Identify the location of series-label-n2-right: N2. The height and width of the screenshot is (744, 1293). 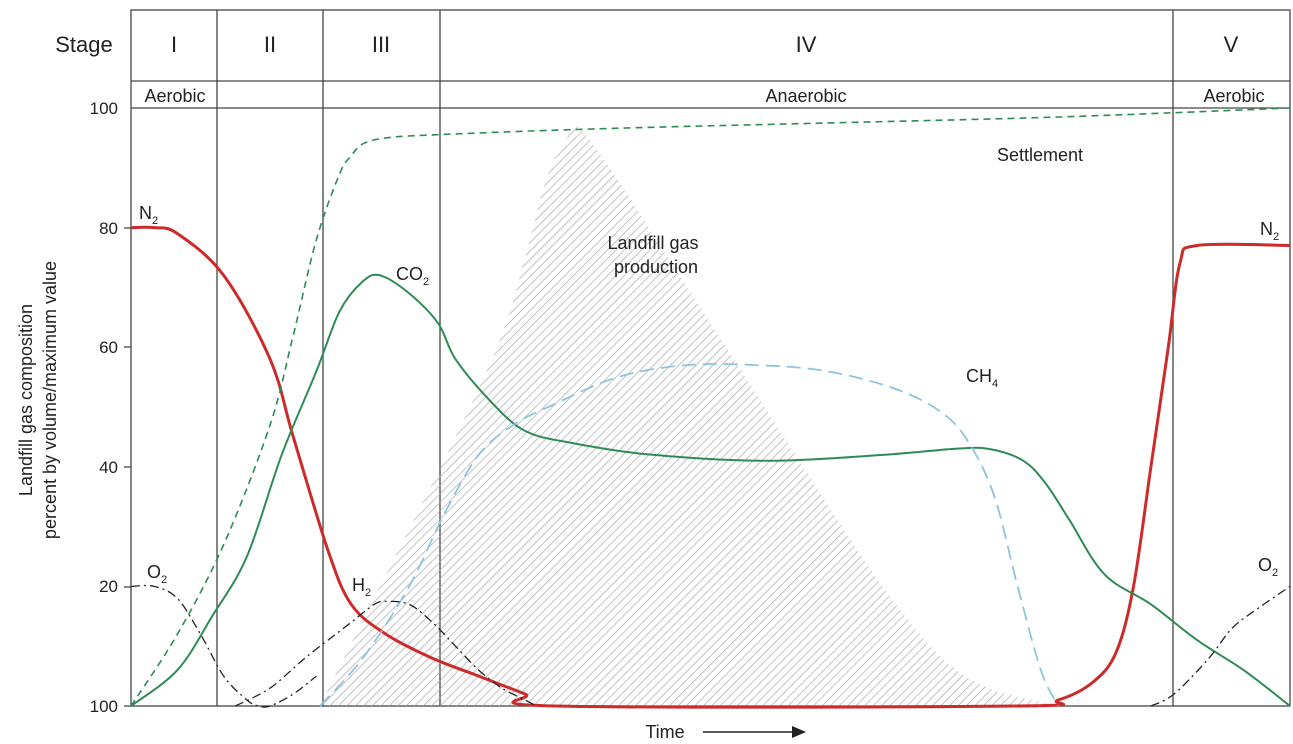
(1269, 231).